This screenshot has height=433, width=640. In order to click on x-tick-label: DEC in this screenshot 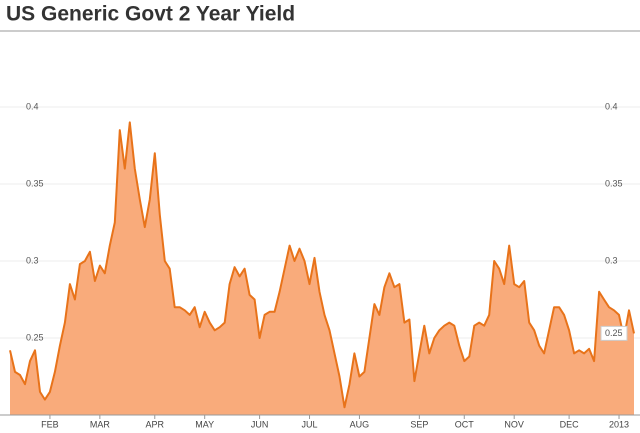, I will do `click(570, 424)`.